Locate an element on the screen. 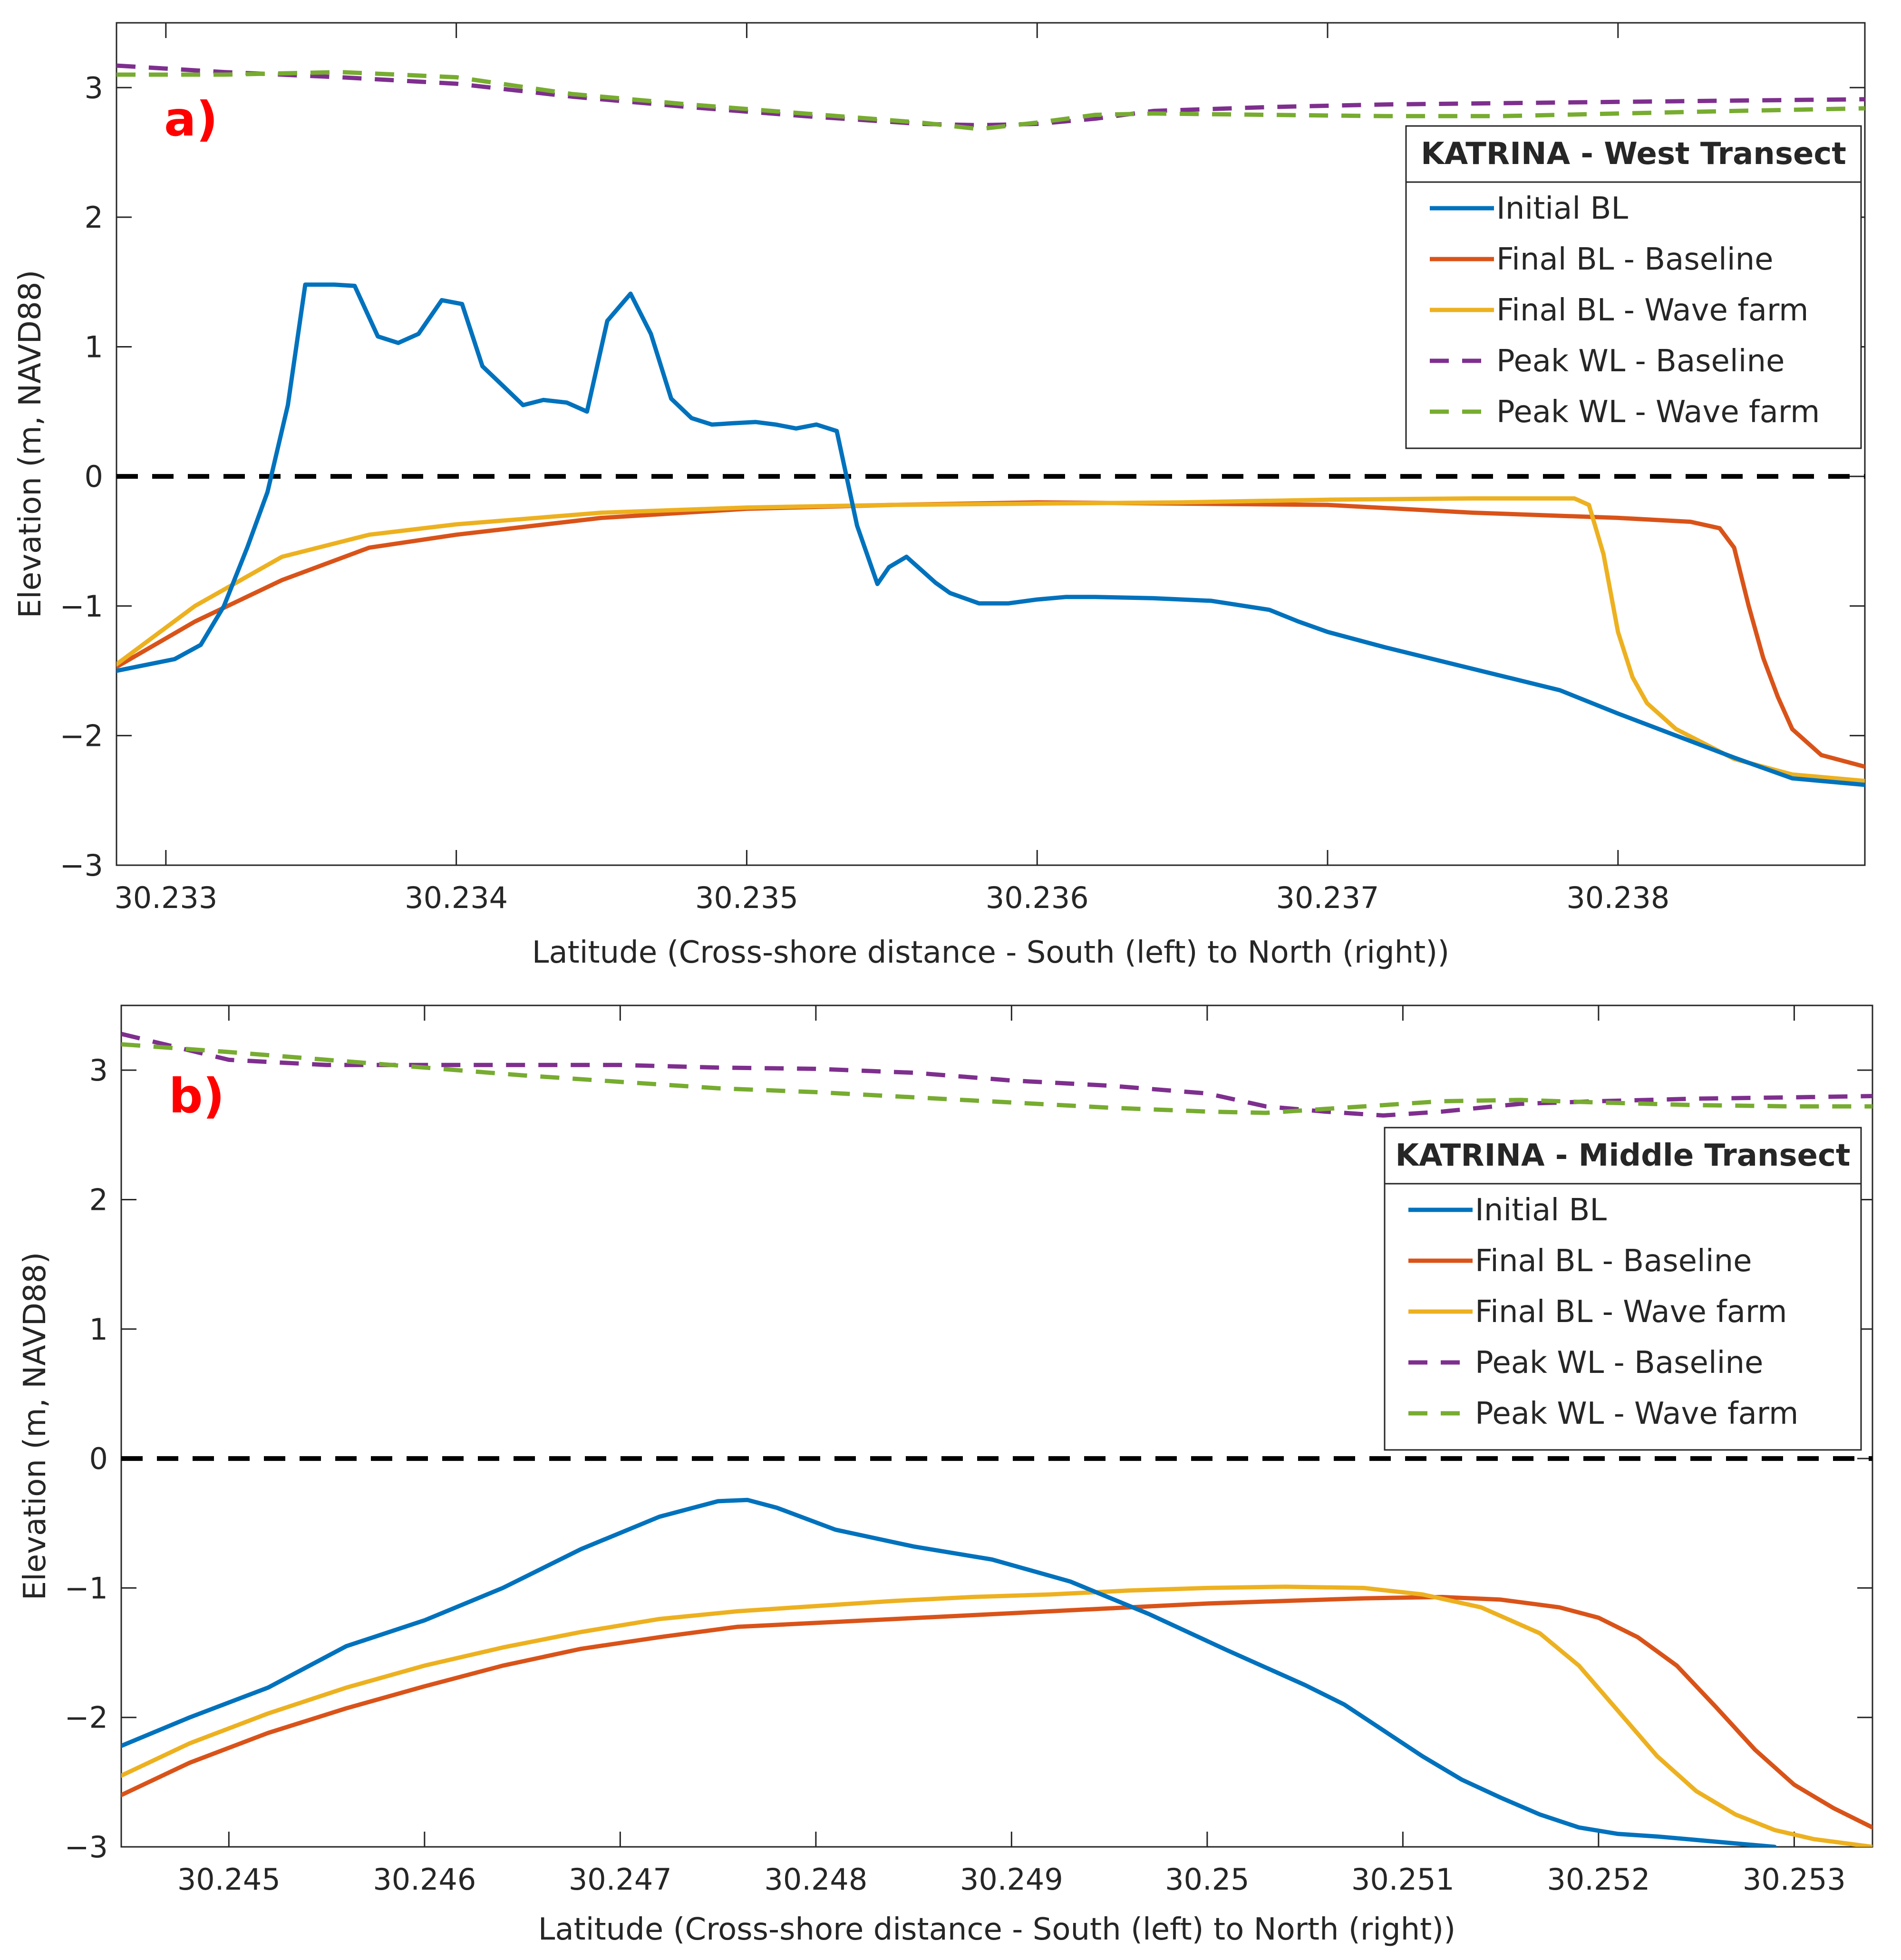  x-tick-label: 30.235 is located at coordinates (746, 897).